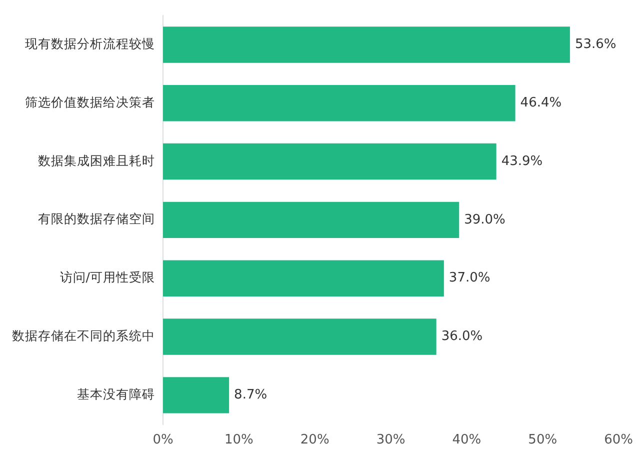  I want to click on y-tick-label: 访问/可用性受限, so click(107, 277).